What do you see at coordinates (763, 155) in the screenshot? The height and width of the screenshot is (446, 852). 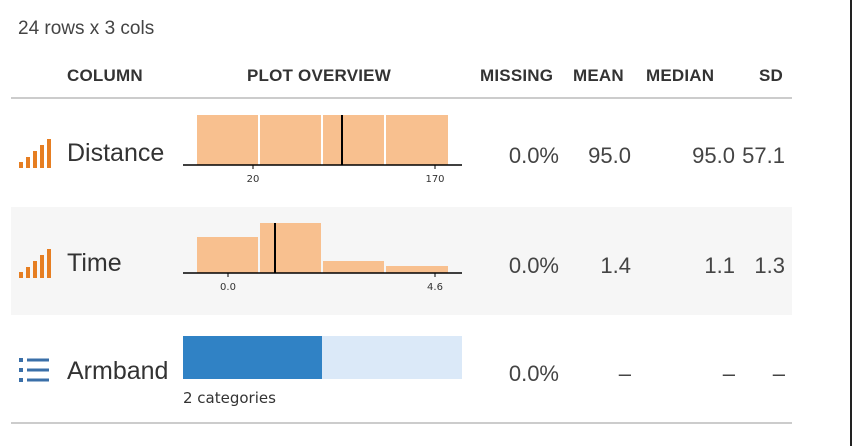 I see `sd-value: 57.1` at bounding box center [763, 155].